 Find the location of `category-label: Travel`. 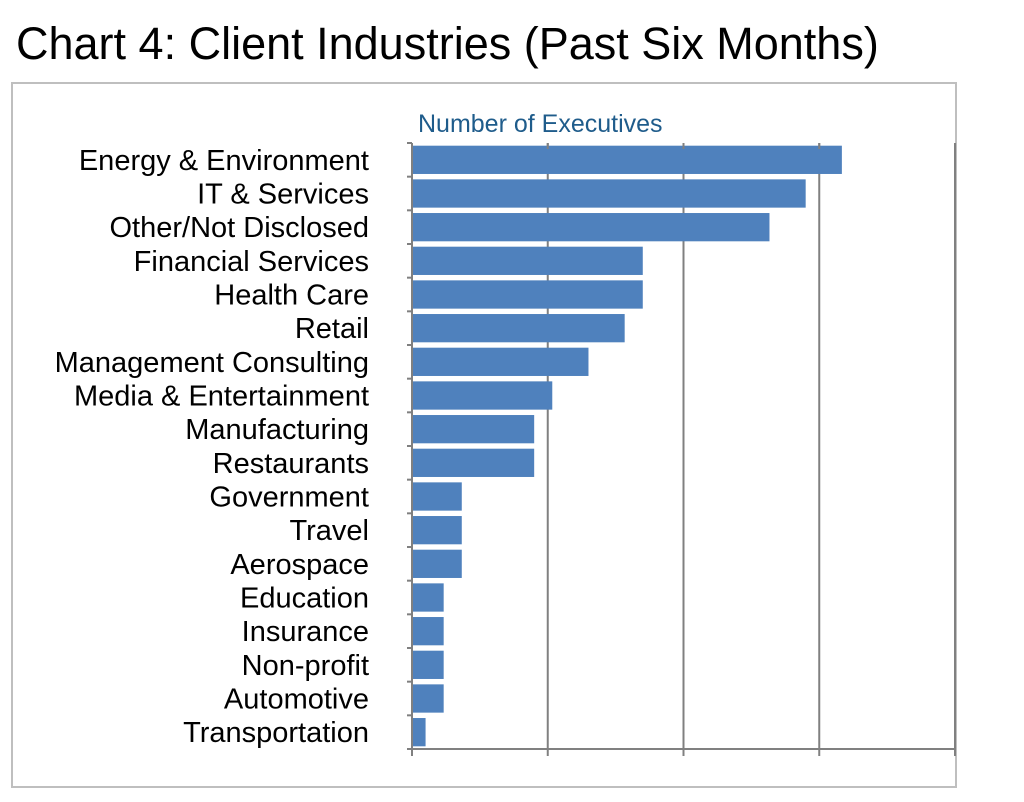

category-label: Travel is located at coordinates (330, 531).